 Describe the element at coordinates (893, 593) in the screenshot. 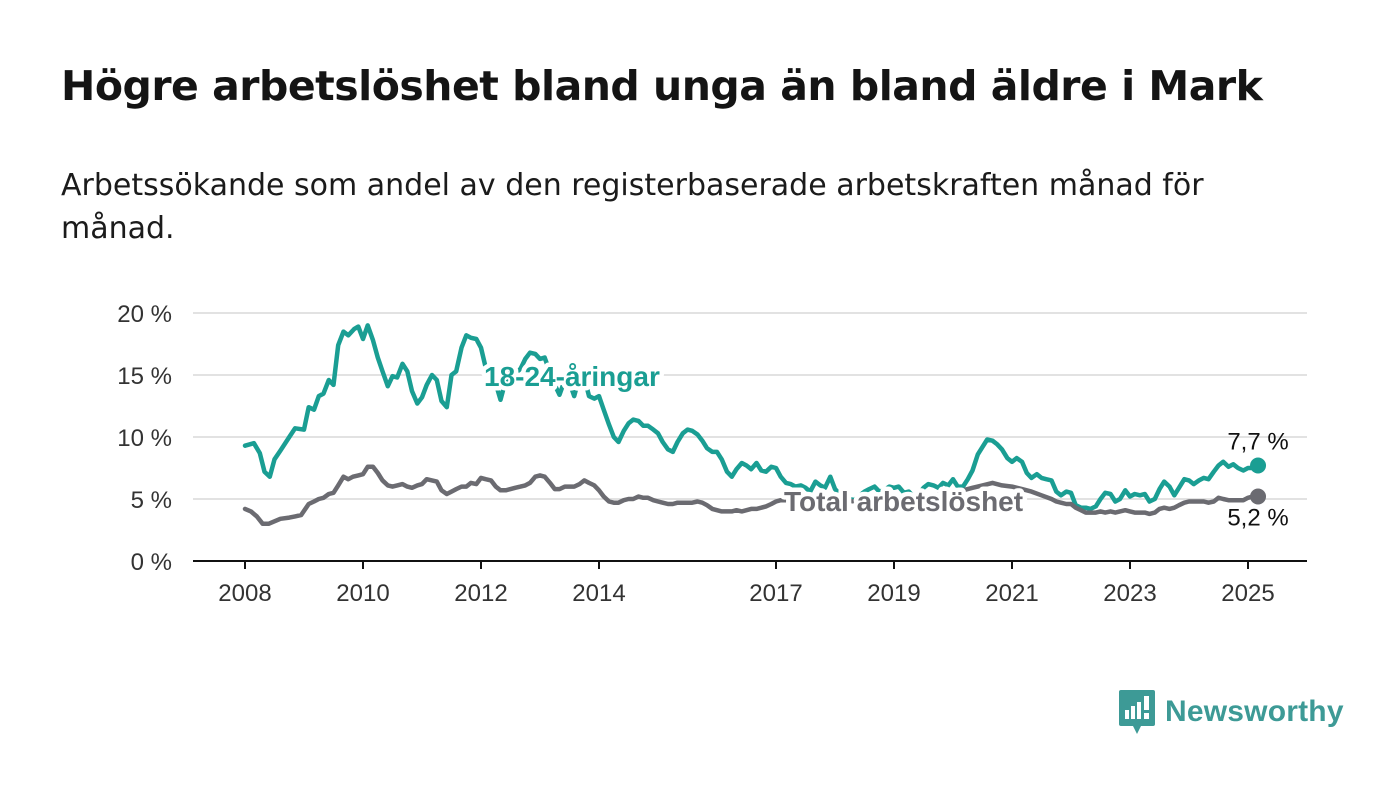

I see `x-tick-label: 2019` at that location.